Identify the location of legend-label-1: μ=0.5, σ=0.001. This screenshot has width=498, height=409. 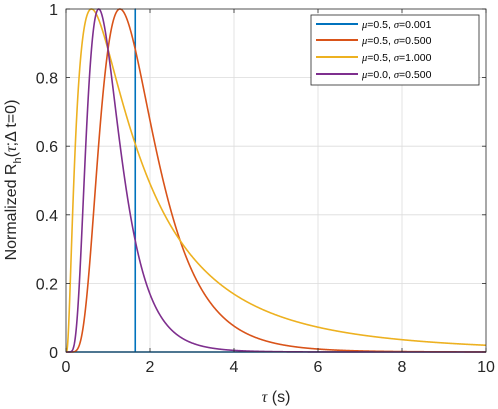
(396, 25).